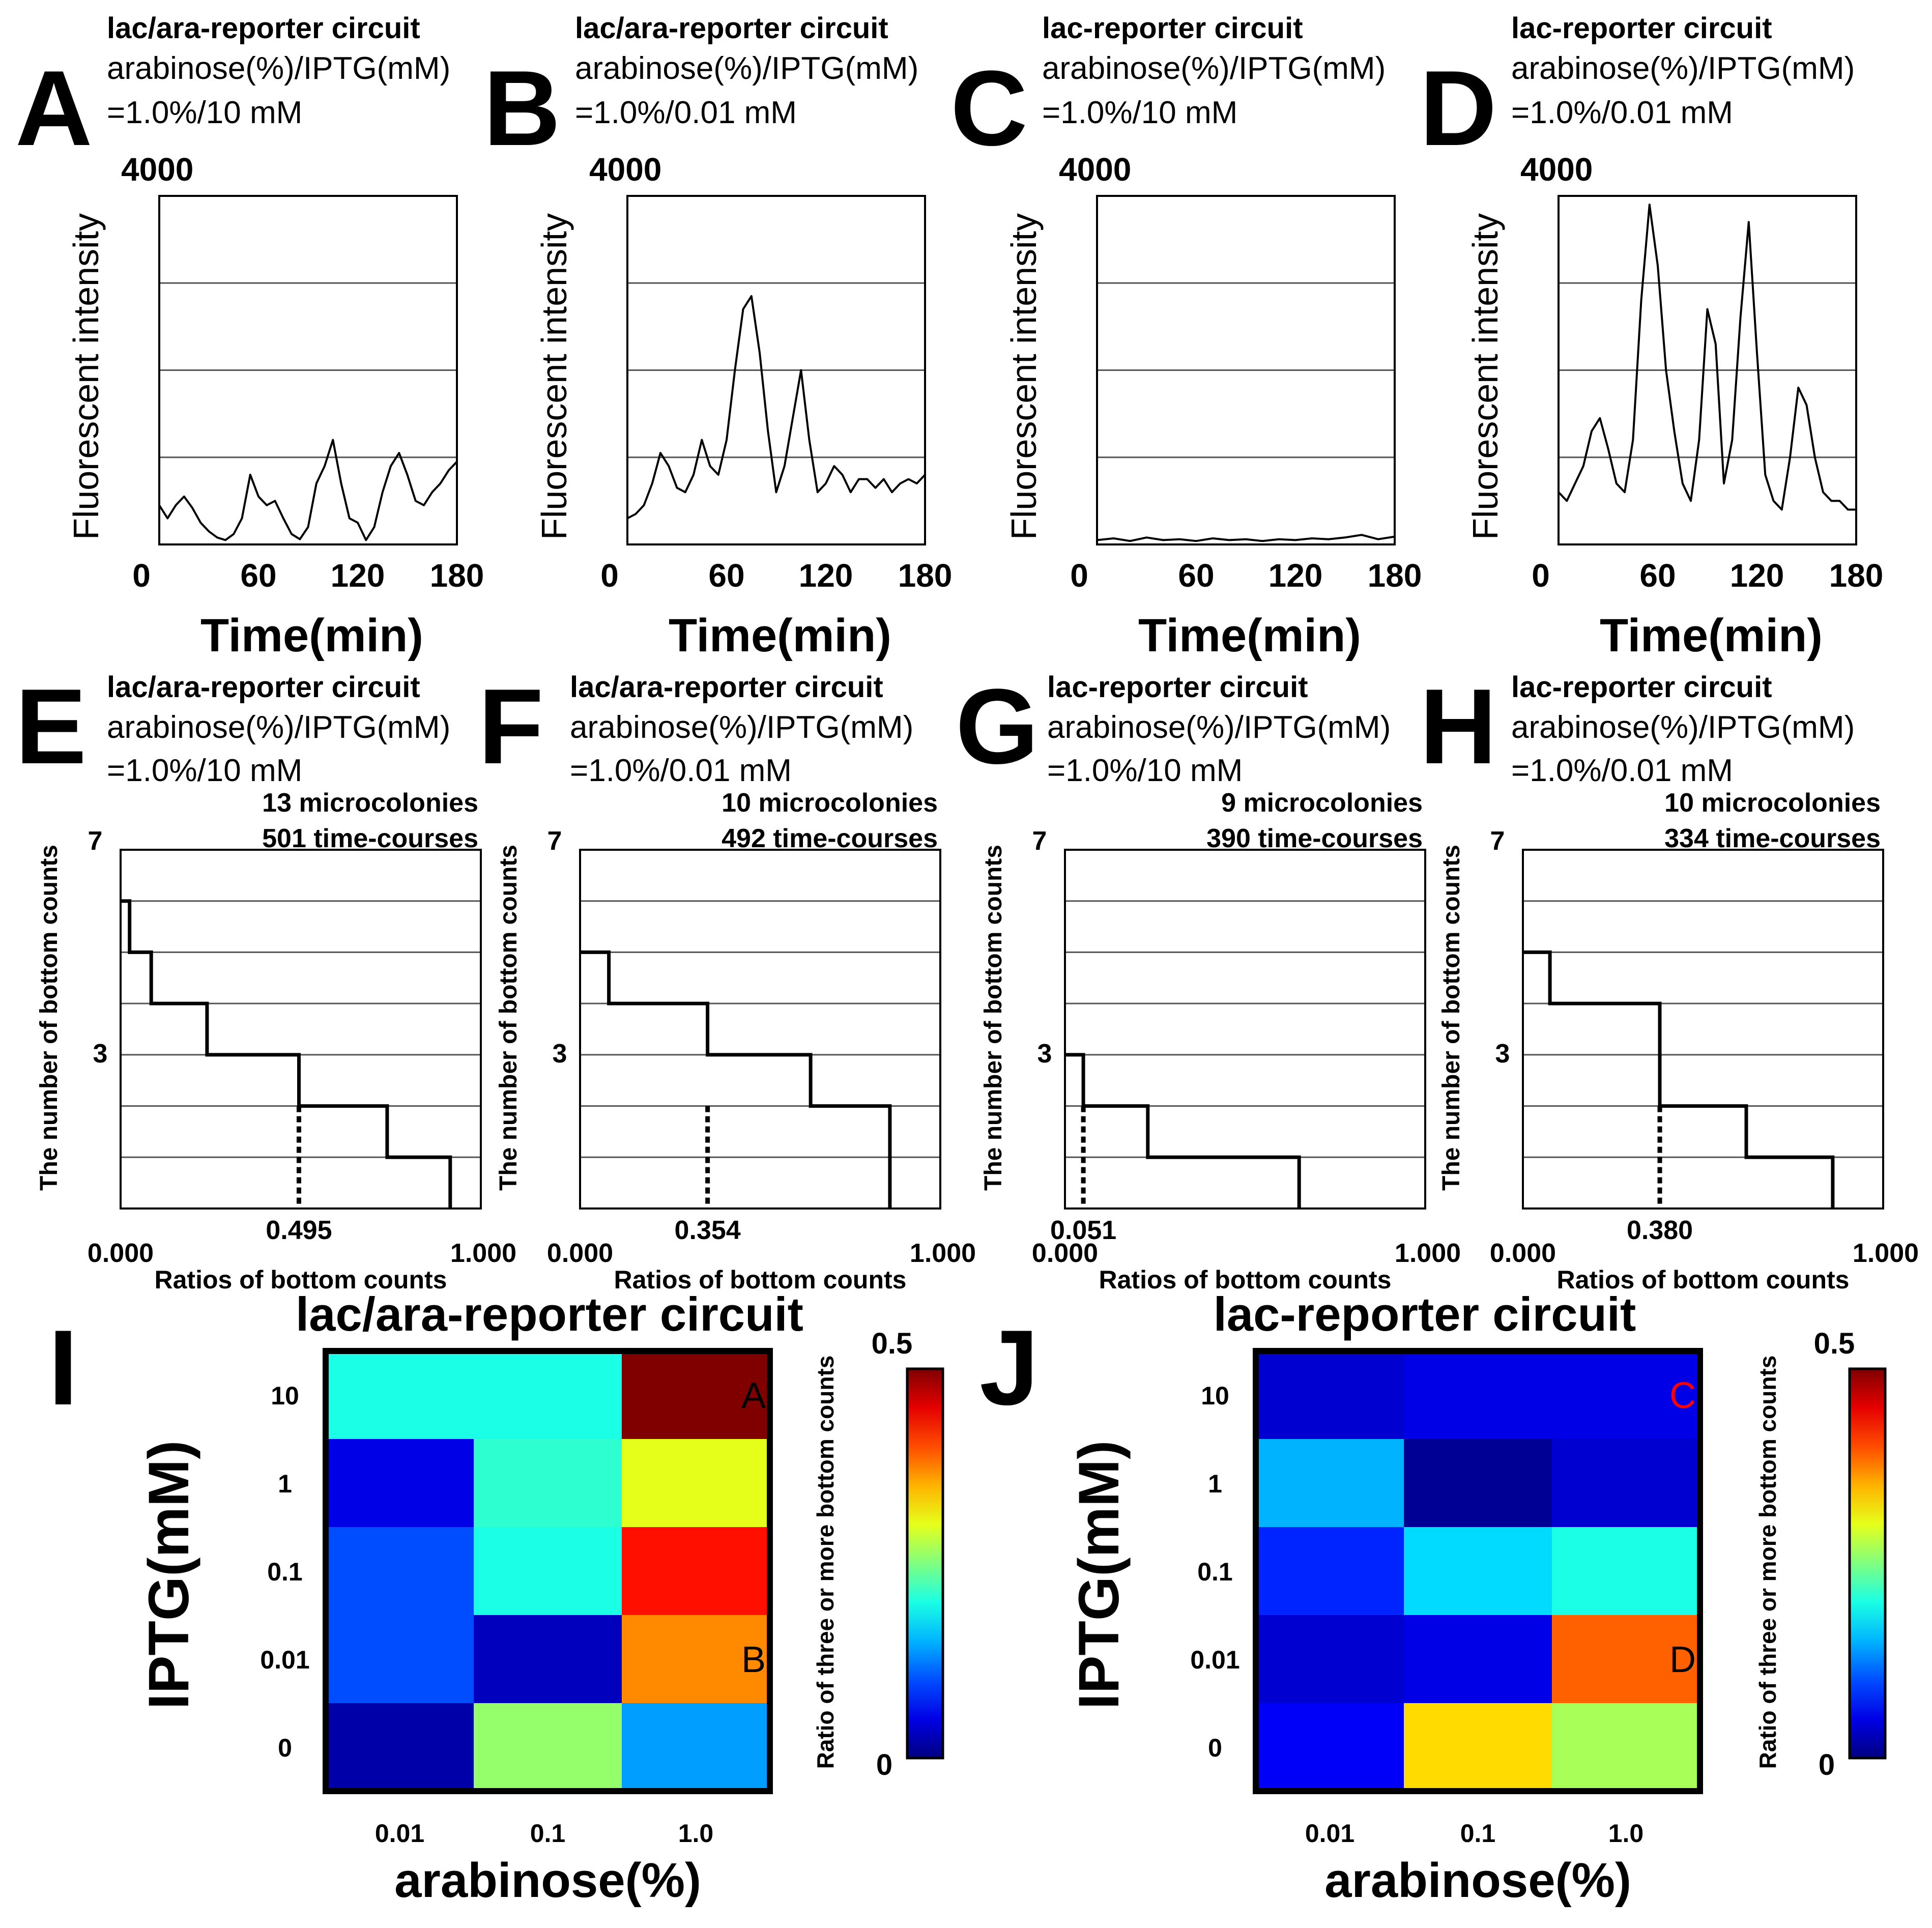 The width and height of the screenshot is (1932, 1928). Describe the element at coordinates (830, 838) in the screenshot. I see `time-course-count: 492 time-courses` at that location.